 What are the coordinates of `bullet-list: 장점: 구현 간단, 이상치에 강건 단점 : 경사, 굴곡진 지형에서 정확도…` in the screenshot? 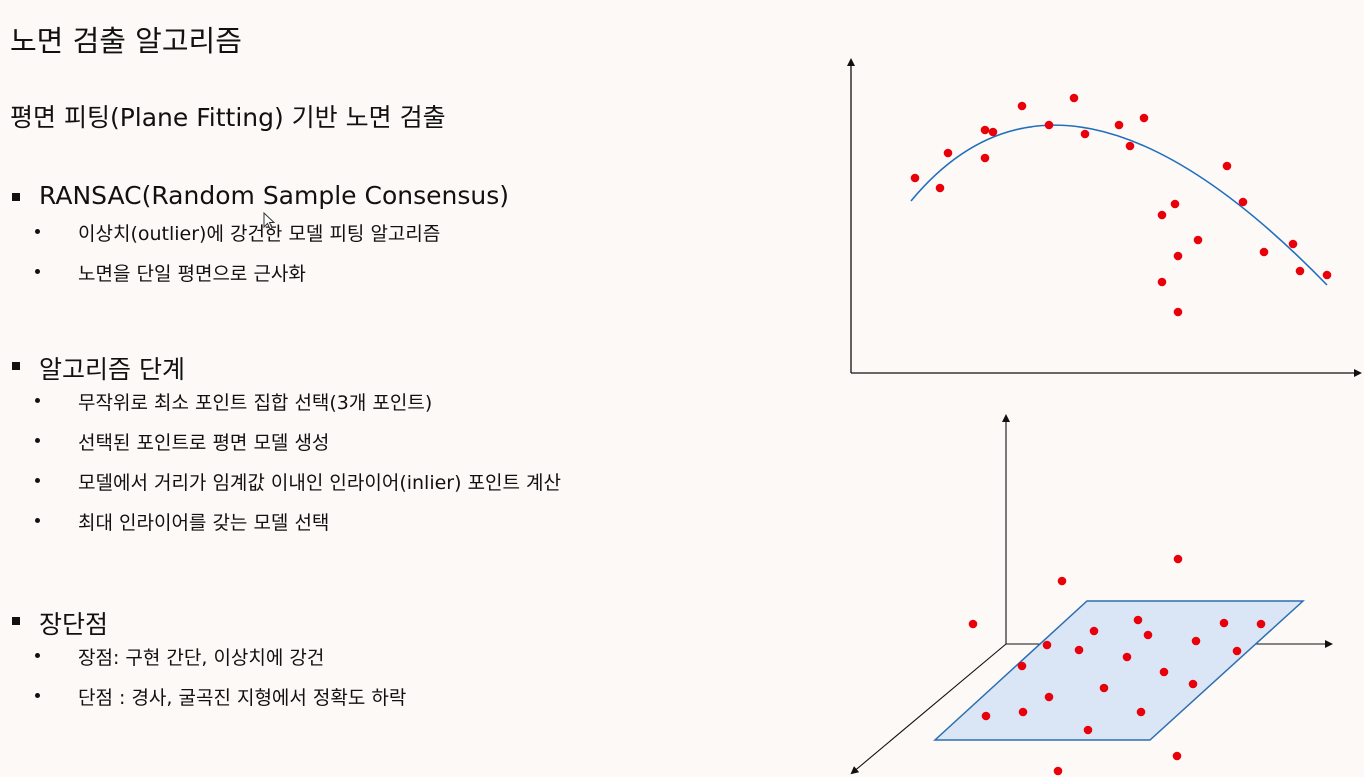 It's located at (390, 683).